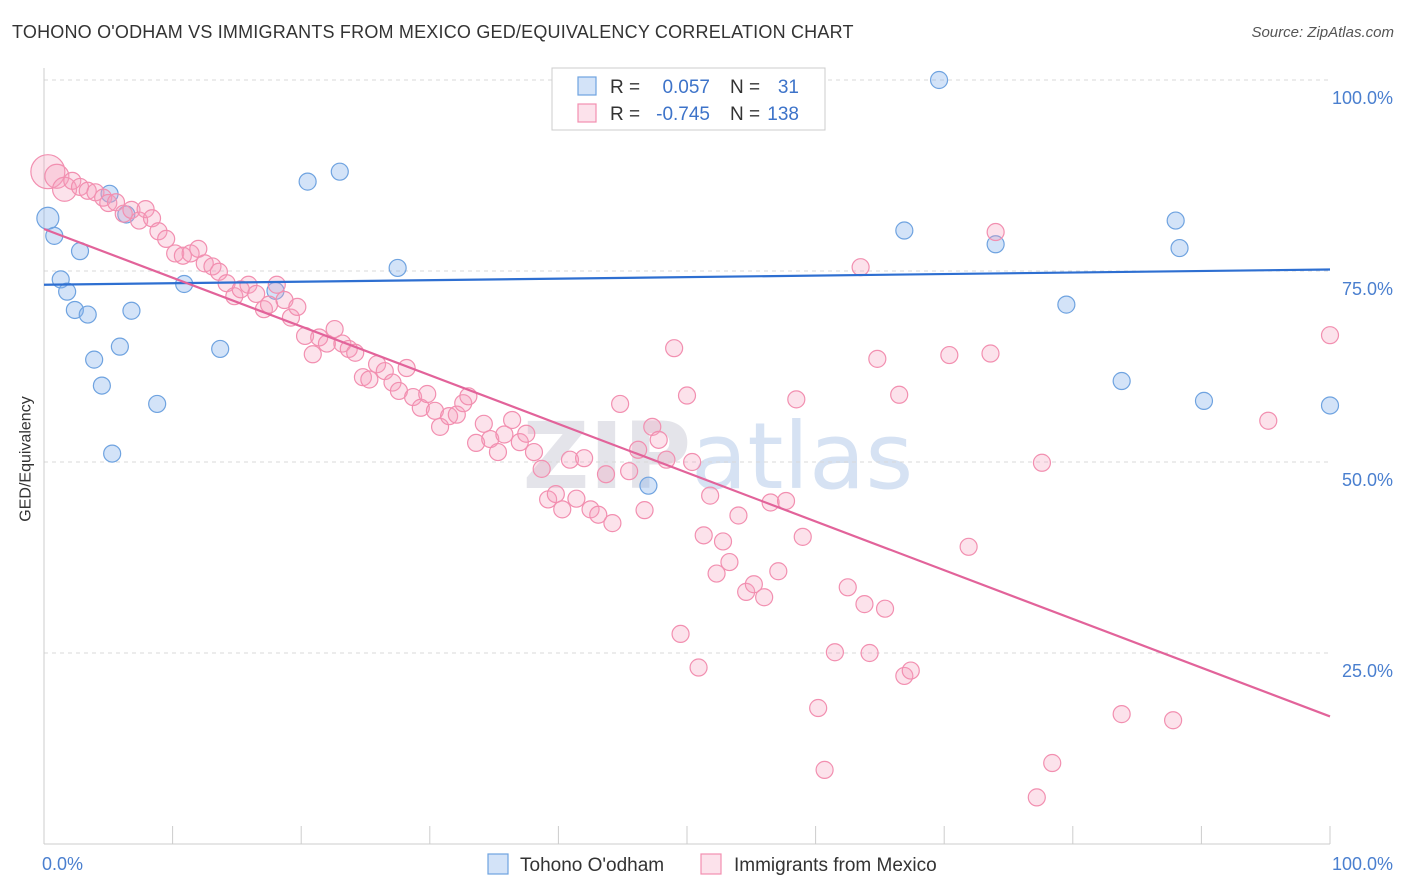  Describe the element at coordinates (625, 114) in the screenshot. I see `legend-r-label: R =` at that location.